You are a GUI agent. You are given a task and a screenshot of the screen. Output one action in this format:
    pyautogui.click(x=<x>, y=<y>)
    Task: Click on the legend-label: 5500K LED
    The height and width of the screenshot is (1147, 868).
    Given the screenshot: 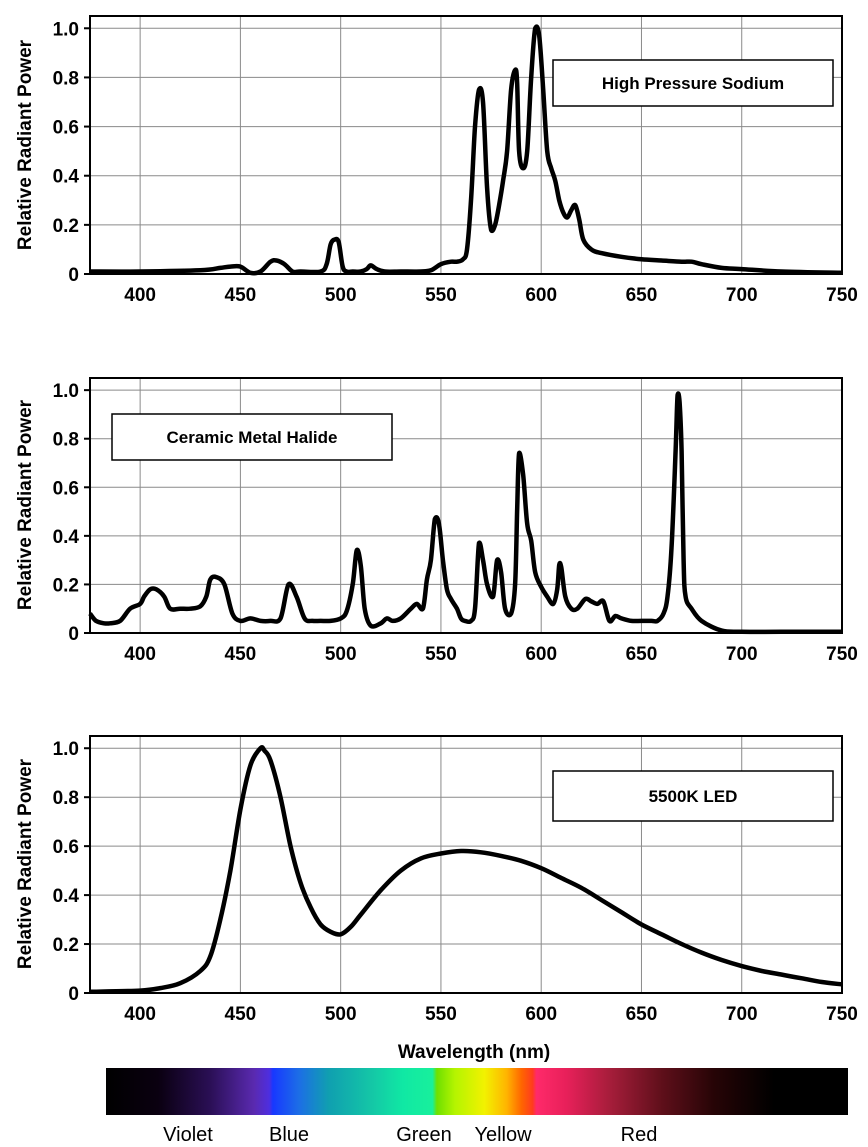 What is the action you would take?
    pyautogui.click(x=693, y=796)
    